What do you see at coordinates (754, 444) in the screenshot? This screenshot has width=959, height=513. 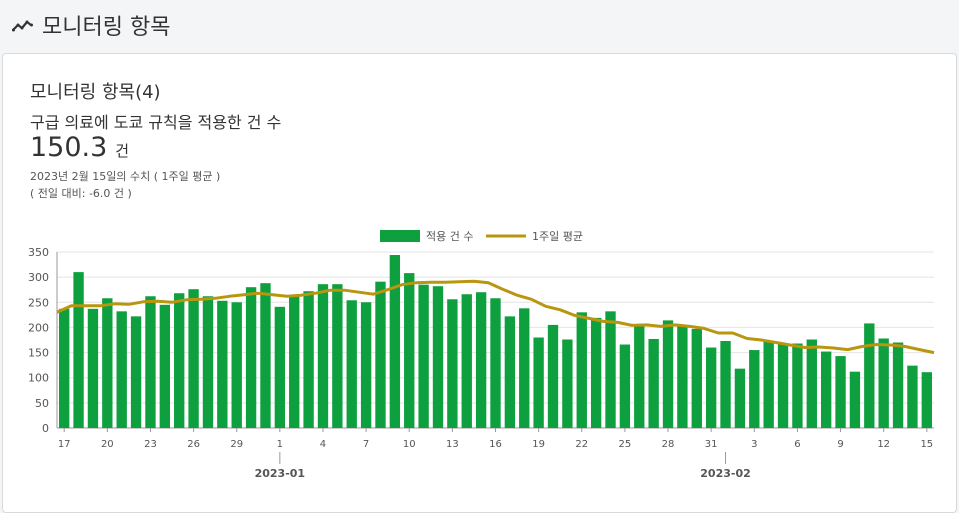 I see `x-tick-label: 3` at bounding box center [754, 444].